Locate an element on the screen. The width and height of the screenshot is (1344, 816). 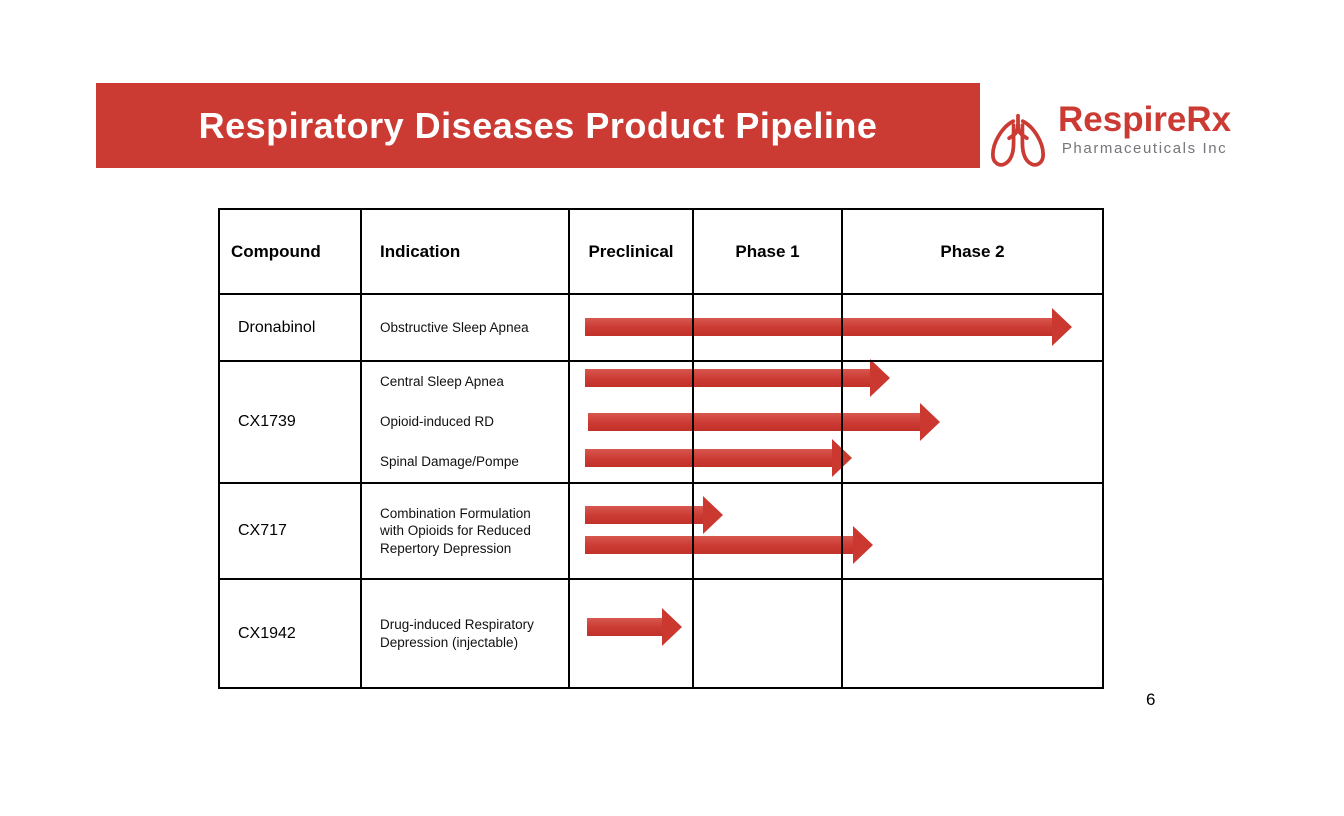
company-logo: RespireRx Pharmaceuticals Inc is located at coordinates (1108, 142).